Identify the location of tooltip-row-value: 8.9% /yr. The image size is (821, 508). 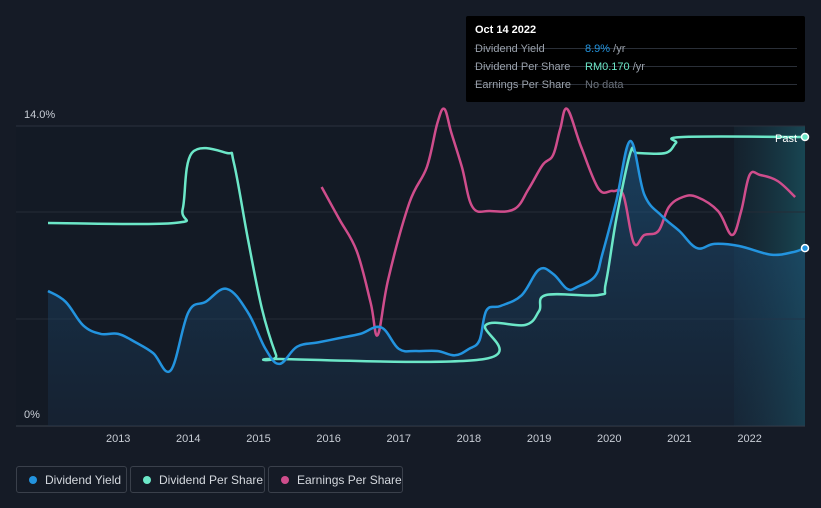
(605, 49).